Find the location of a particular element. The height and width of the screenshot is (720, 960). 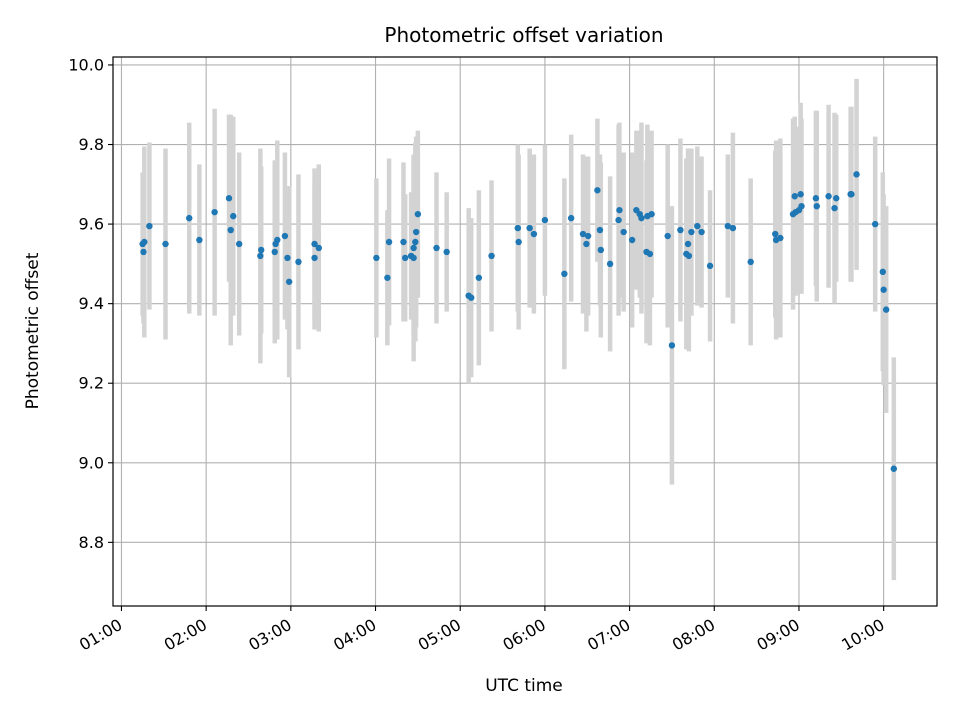

y-tick-label: 9.4 is located at coordinates (91, 303).